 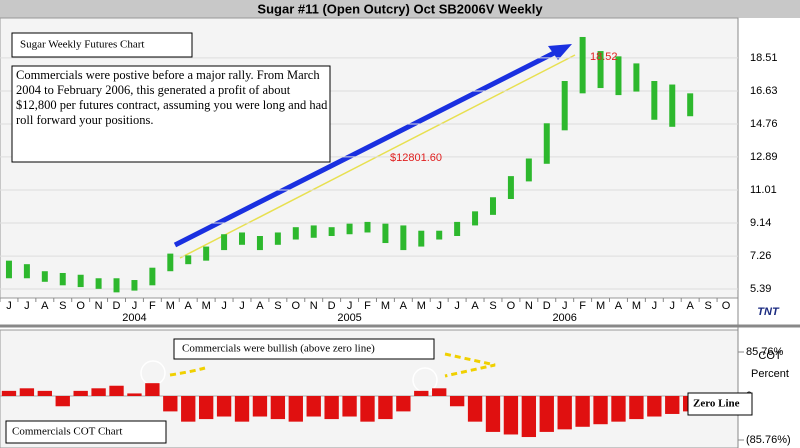 What do you see at coordinates (764, 91) in the screenshot?
I see `y-tick-label: 16.63` at bounding box center [764, 91].